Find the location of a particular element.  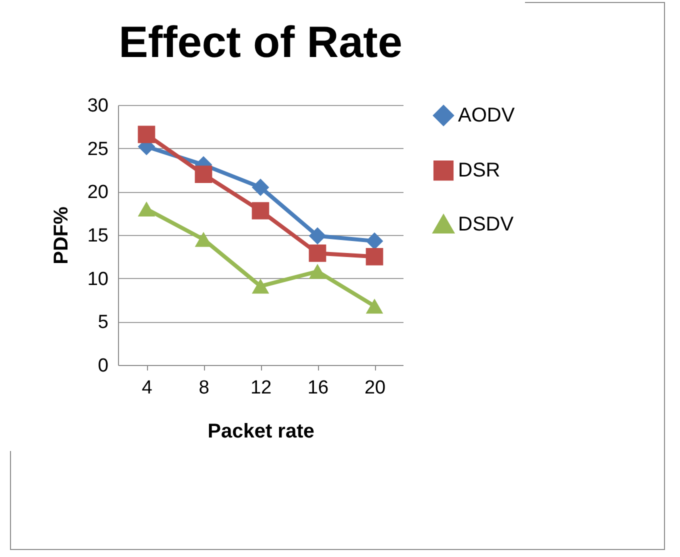

y-tick-label: 30 is located at coordinates (97, 106).